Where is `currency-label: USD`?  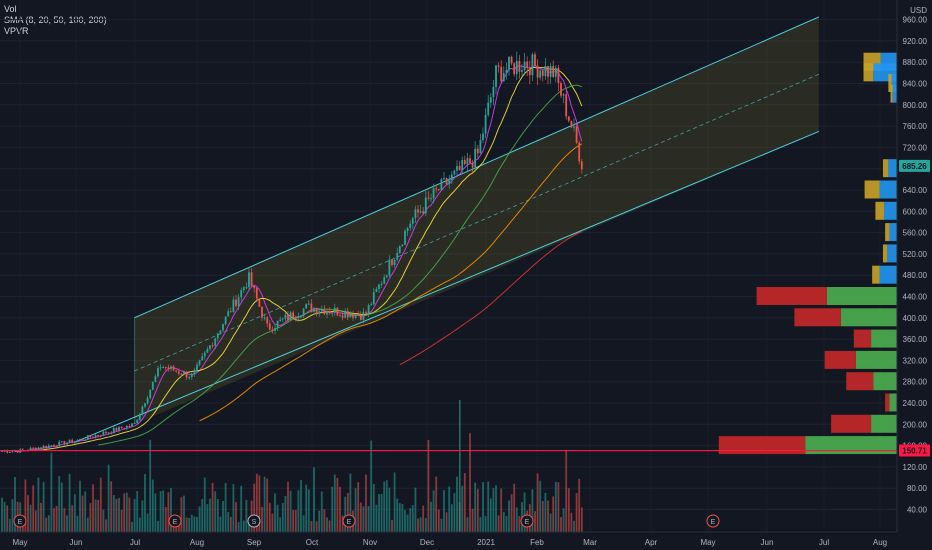
currency-label: USD is located at coordinates (918, 10).